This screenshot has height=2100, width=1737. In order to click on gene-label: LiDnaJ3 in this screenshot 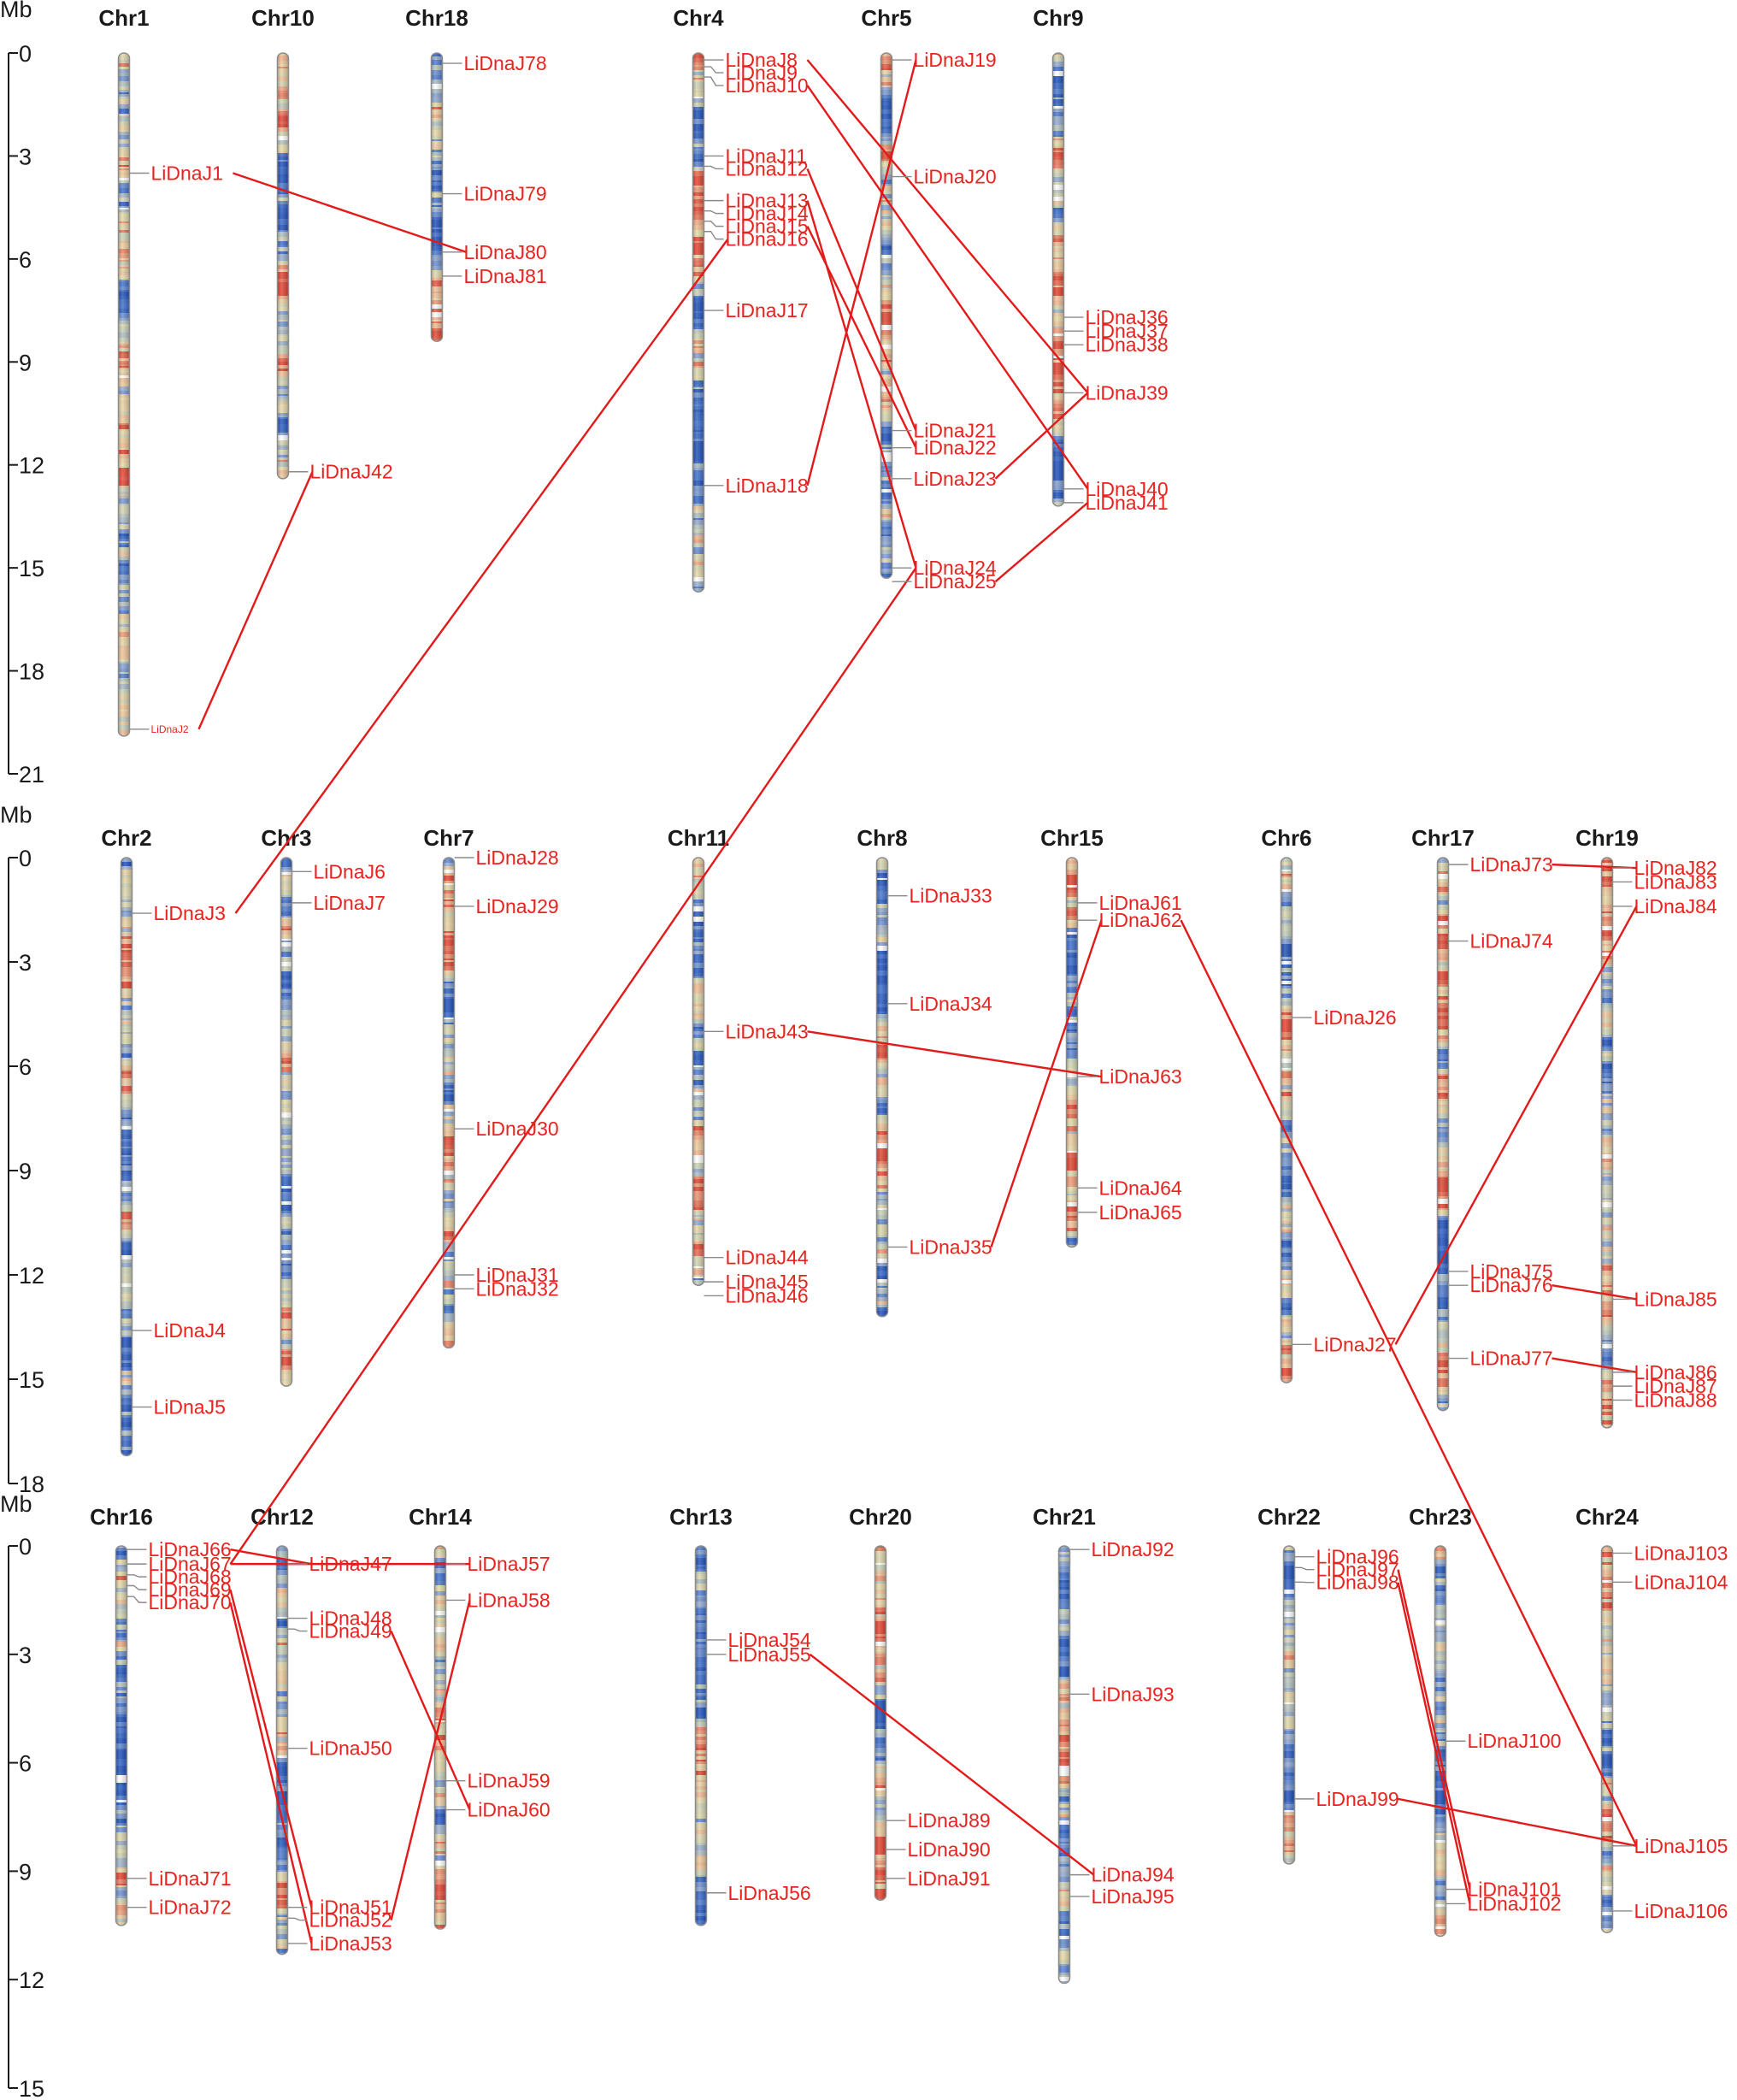, I will do `click(190, 913)`.